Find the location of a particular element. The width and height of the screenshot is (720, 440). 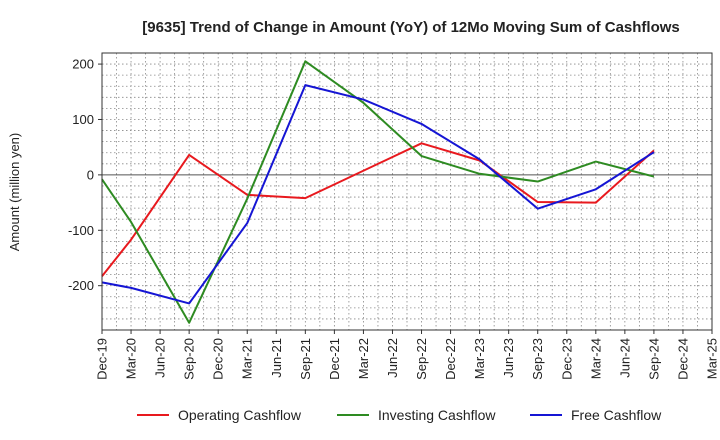

x-tick-label: Dec-21 is located at coordinates (334, 359).